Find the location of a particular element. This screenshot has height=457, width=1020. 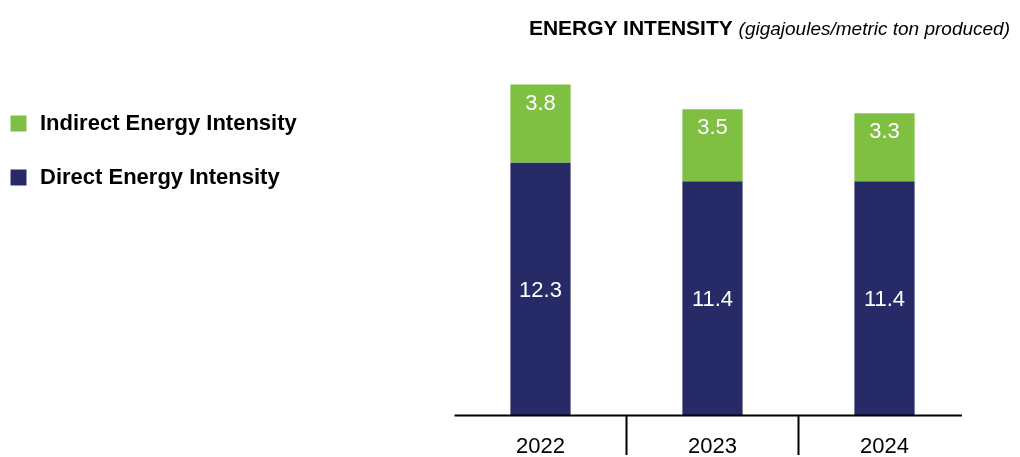

chart-subtitle: (gigajoules/metric ton produced) is located at coordinates (874, 28).